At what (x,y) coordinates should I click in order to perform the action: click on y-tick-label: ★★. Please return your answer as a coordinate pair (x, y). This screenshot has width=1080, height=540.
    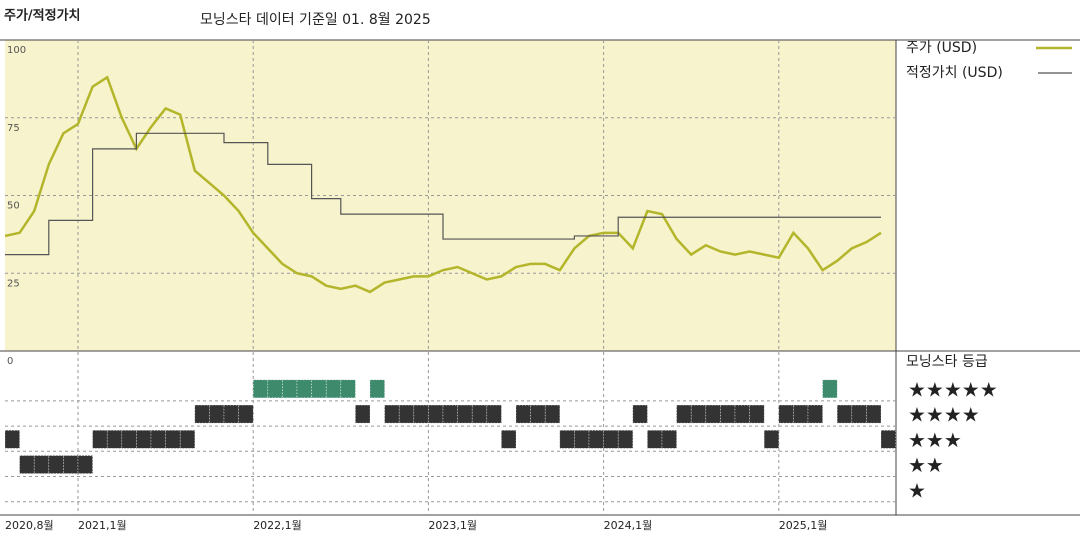
    Looking at the image, I should click on (926, 465).